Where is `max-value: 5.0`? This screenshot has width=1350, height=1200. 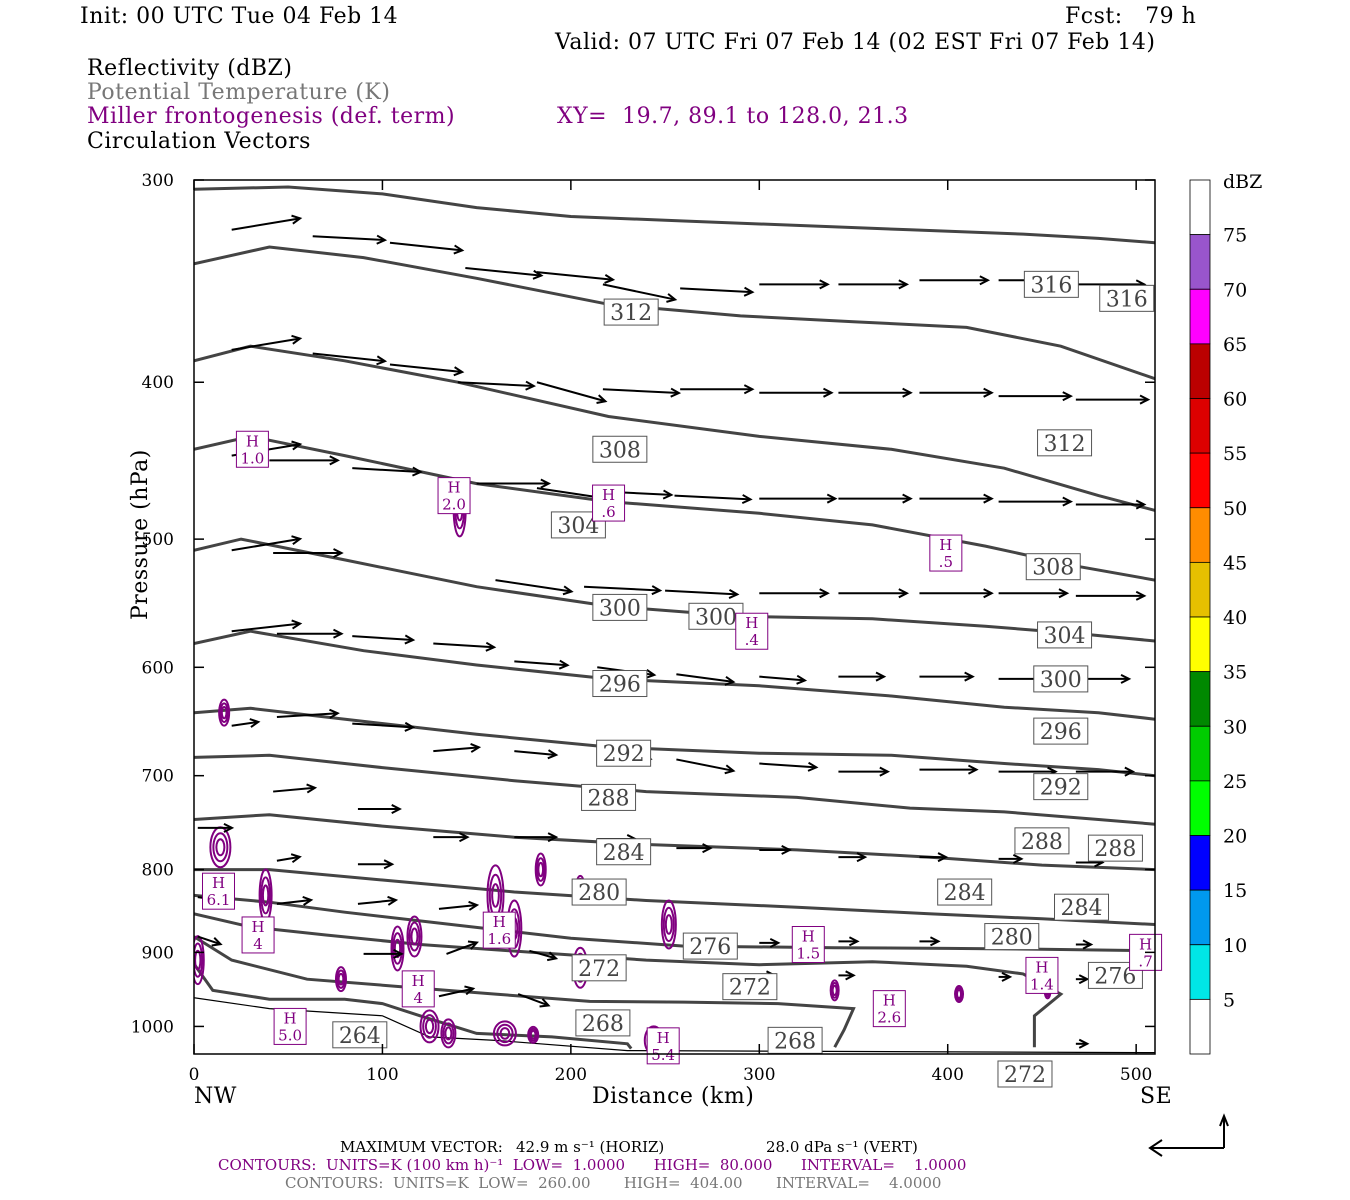
max-value: 5.0 is located at coordinates (290, 1035).